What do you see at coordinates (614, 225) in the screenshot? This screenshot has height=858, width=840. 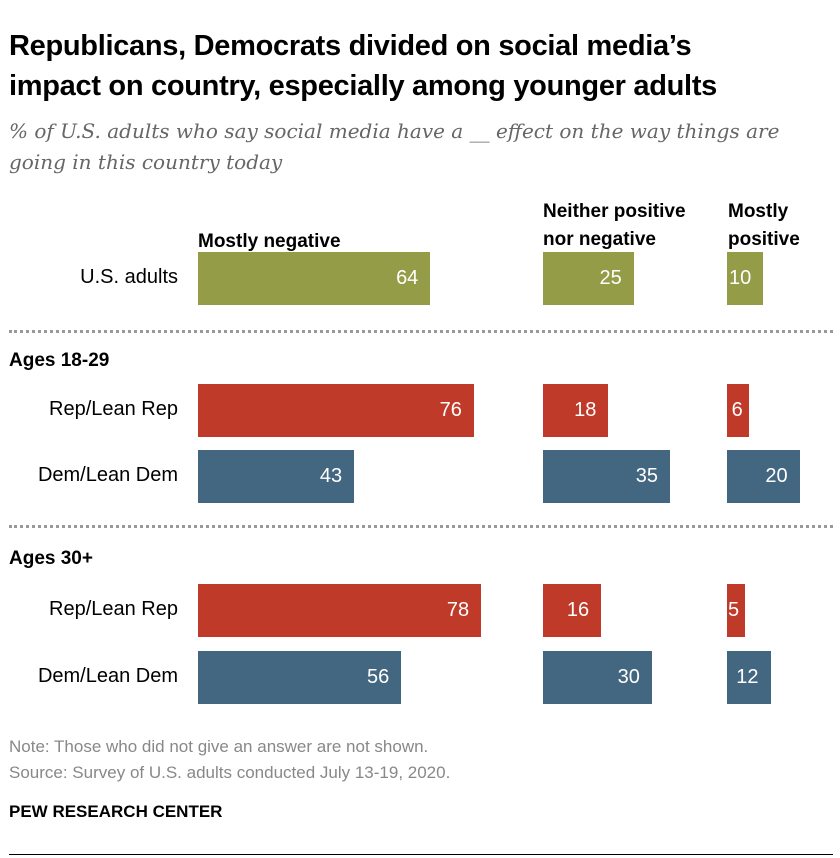 I see `column-header-neither: Neither positive nor negative` at bounding box center [614, 225].